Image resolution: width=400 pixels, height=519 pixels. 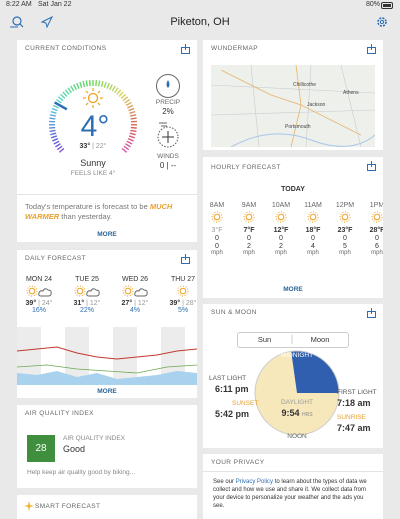 What do you see at coordinates (293, 189) in the screenshot?
I see `day-label: TODAY` at bounding box center [293, 189].